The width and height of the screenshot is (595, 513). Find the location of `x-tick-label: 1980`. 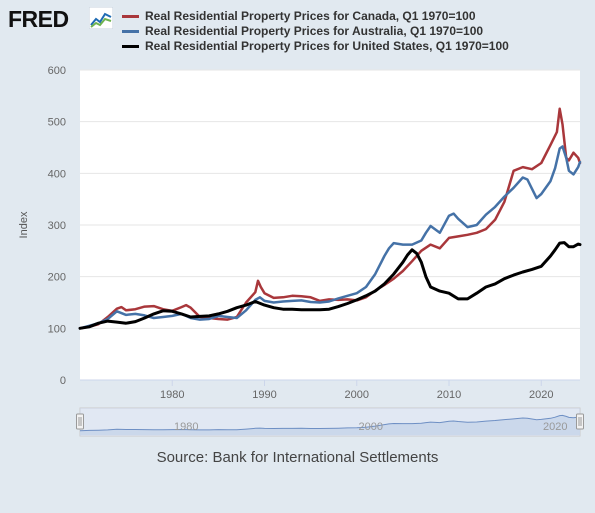

x-tick-label: 1980 is located at coordinates (172, 395).